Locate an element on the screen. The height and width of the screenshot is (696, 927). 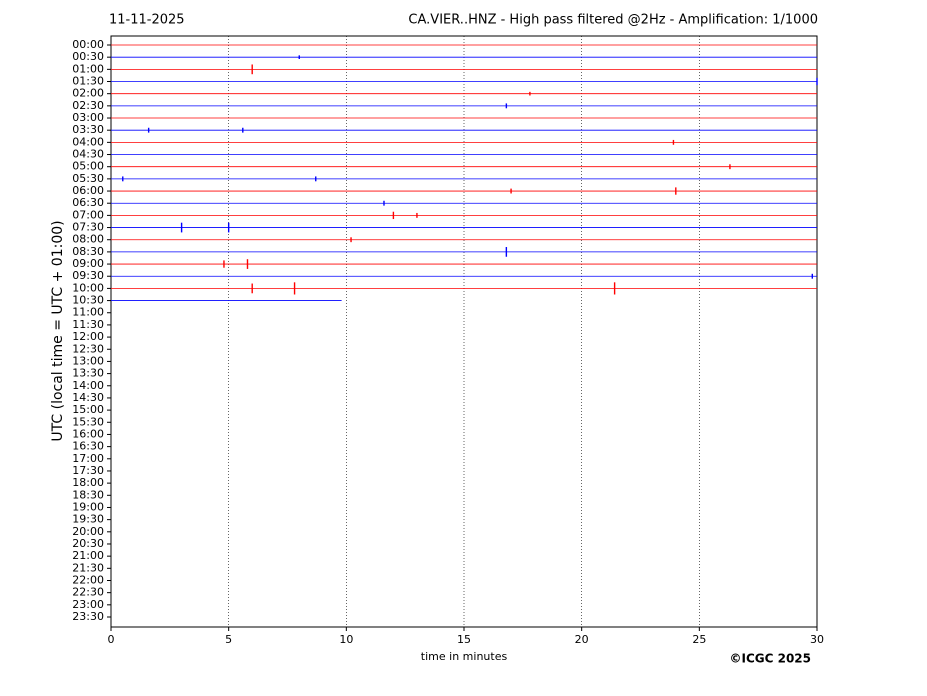
x-tick-label: 5 is located at coordinates (228, 639).